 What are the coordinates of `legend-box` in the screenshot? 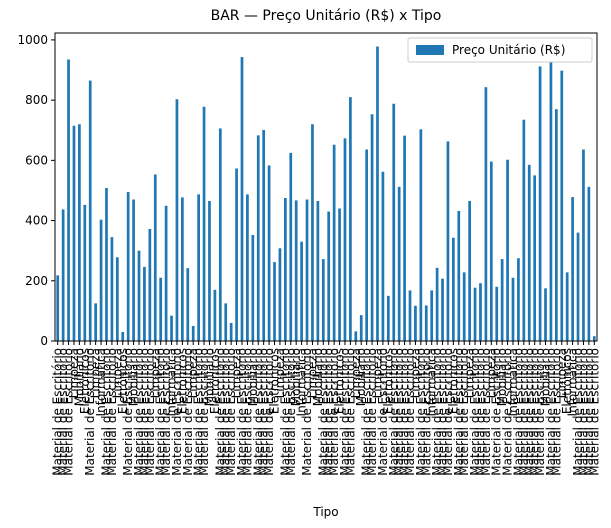 It's located at (500, 50).